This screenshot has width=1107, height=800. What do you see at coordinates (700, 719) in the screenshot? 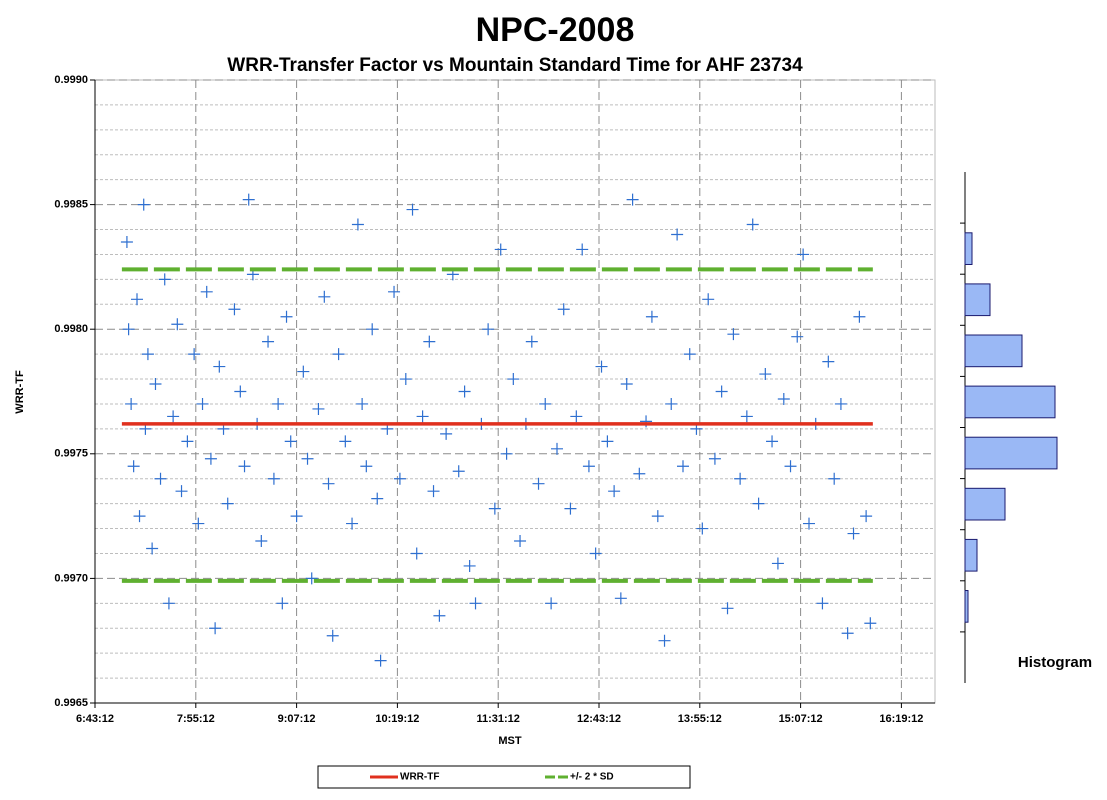
I see `x-tick-label: 13:55:12` at bounding box center [700, 719].